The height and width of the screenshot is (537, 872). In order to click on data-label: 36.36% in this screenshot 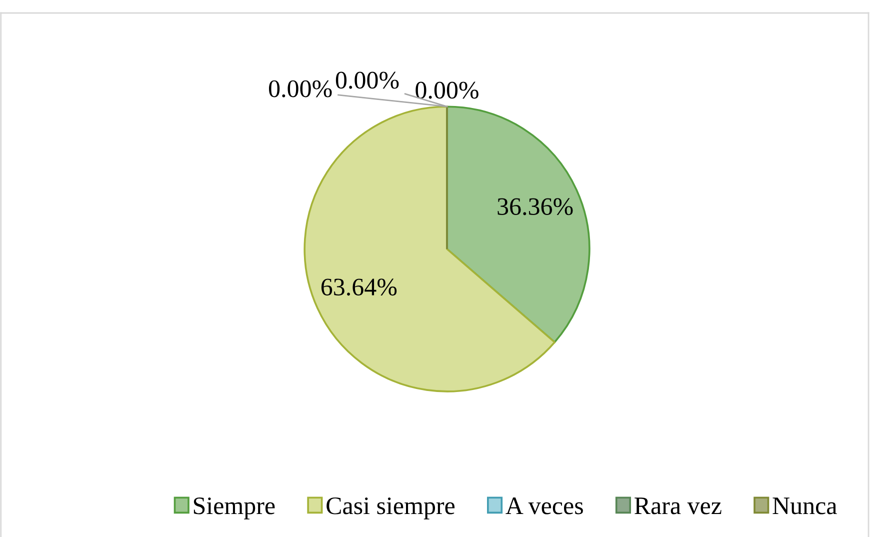, I will do `click(535, 207)`.